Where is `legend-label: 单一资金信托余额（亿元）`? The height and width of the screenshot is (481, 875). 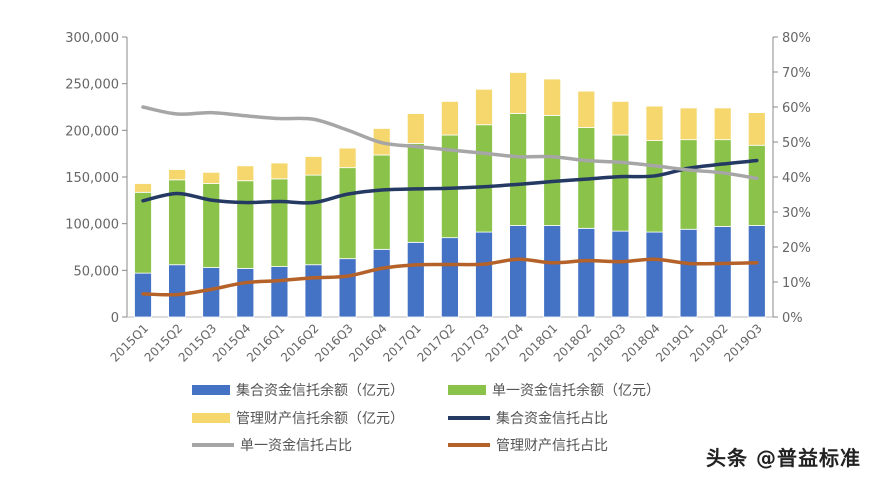
legend-label: 单一资金信托余额（亿元） is located at coordinates (576, 391).